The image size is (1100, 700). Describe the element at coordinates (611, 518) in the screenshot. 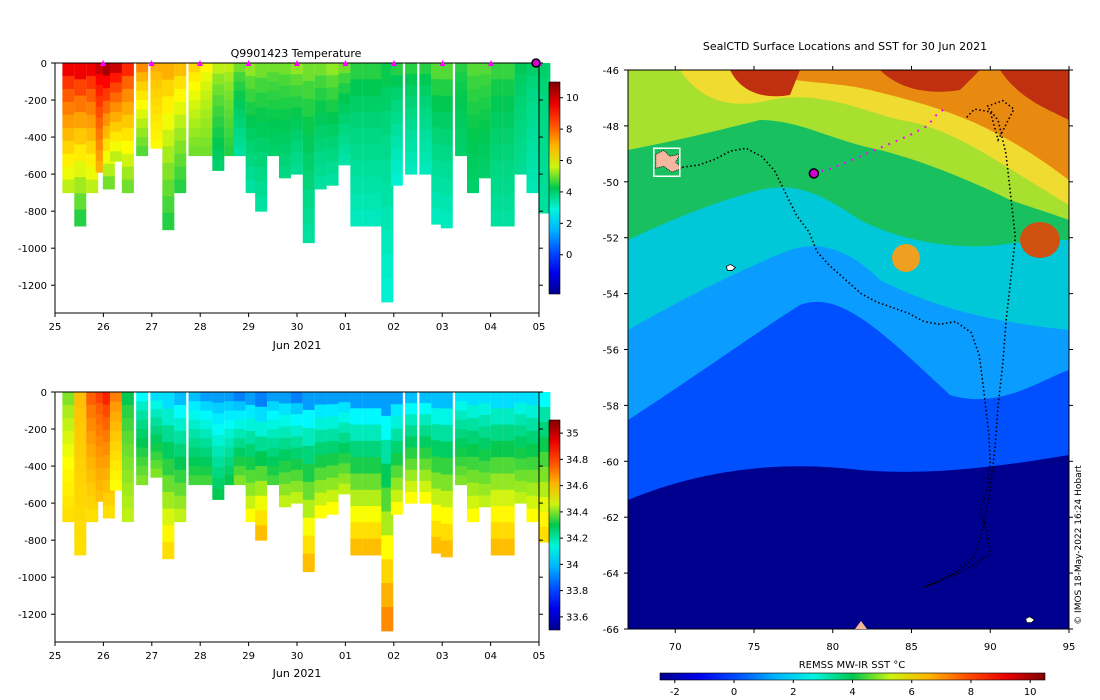

I see `lat-tick-label: -62` at that location.